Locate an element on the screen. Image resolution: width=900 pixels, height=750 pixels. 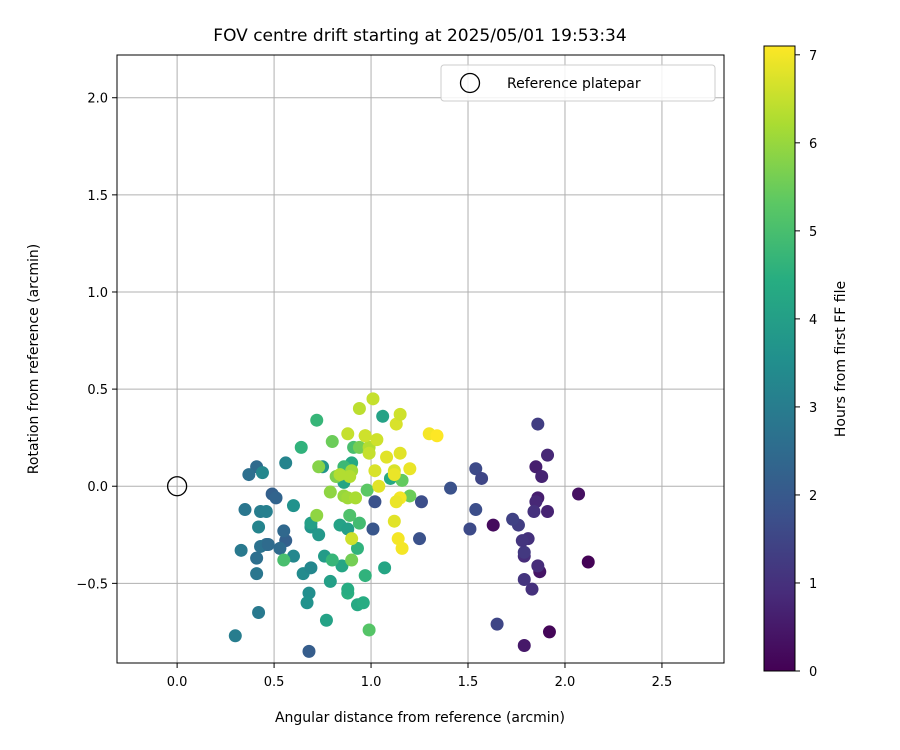
x-tick-label: 2.0 is located at coordinates (565, 682).